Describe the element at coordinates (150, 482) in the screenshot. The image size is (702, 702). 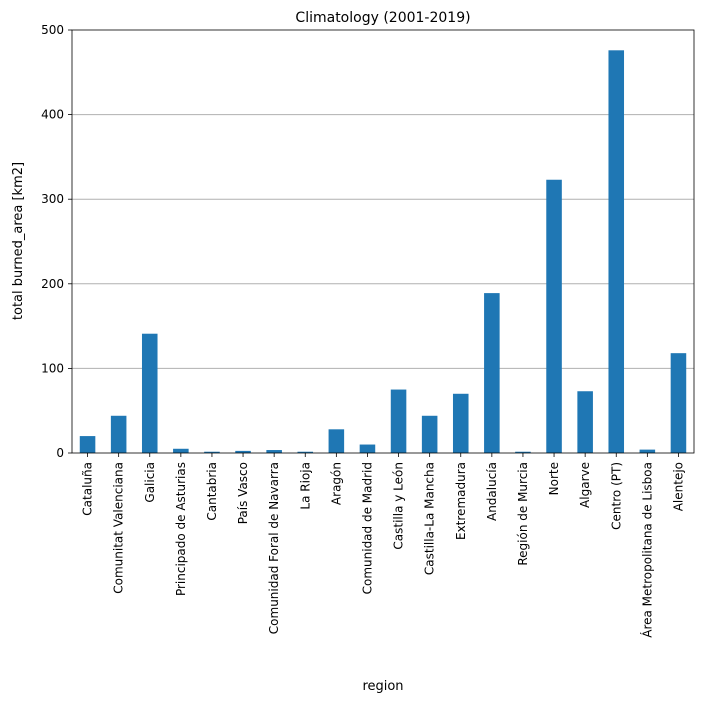
I see `x-tick-label: Galicia` at that location.